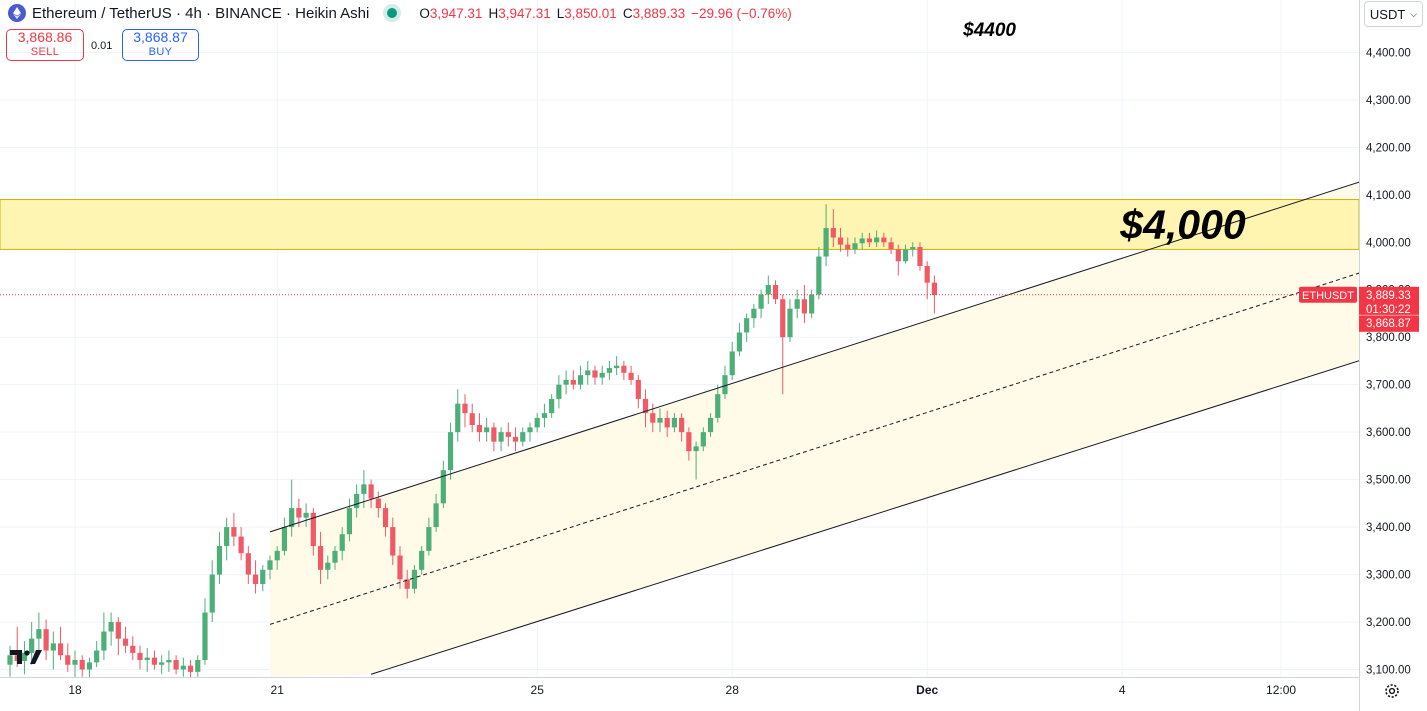 The height and width of the screenshot is (711, 1427). Describe the element at coordinates (741, 13) in the screenshot. I see `ohlc-change: −29.96 (−0.76%)` at that location.